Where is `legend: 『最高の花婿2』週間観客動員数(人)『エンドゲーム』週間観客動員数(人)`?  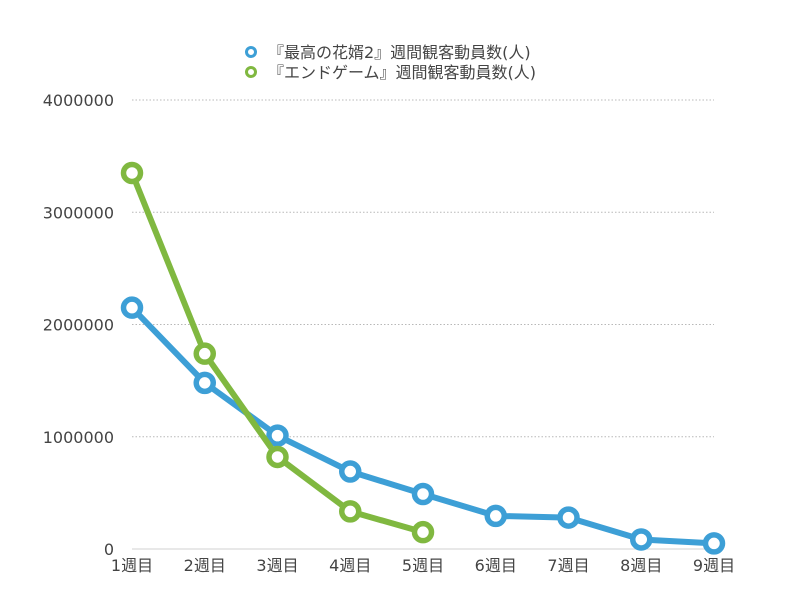
legend: 『最高の花婿2』週間観客動員数(人)『エンドゲーム』週間観客動員数(人) is located at coordinates (390, 62).